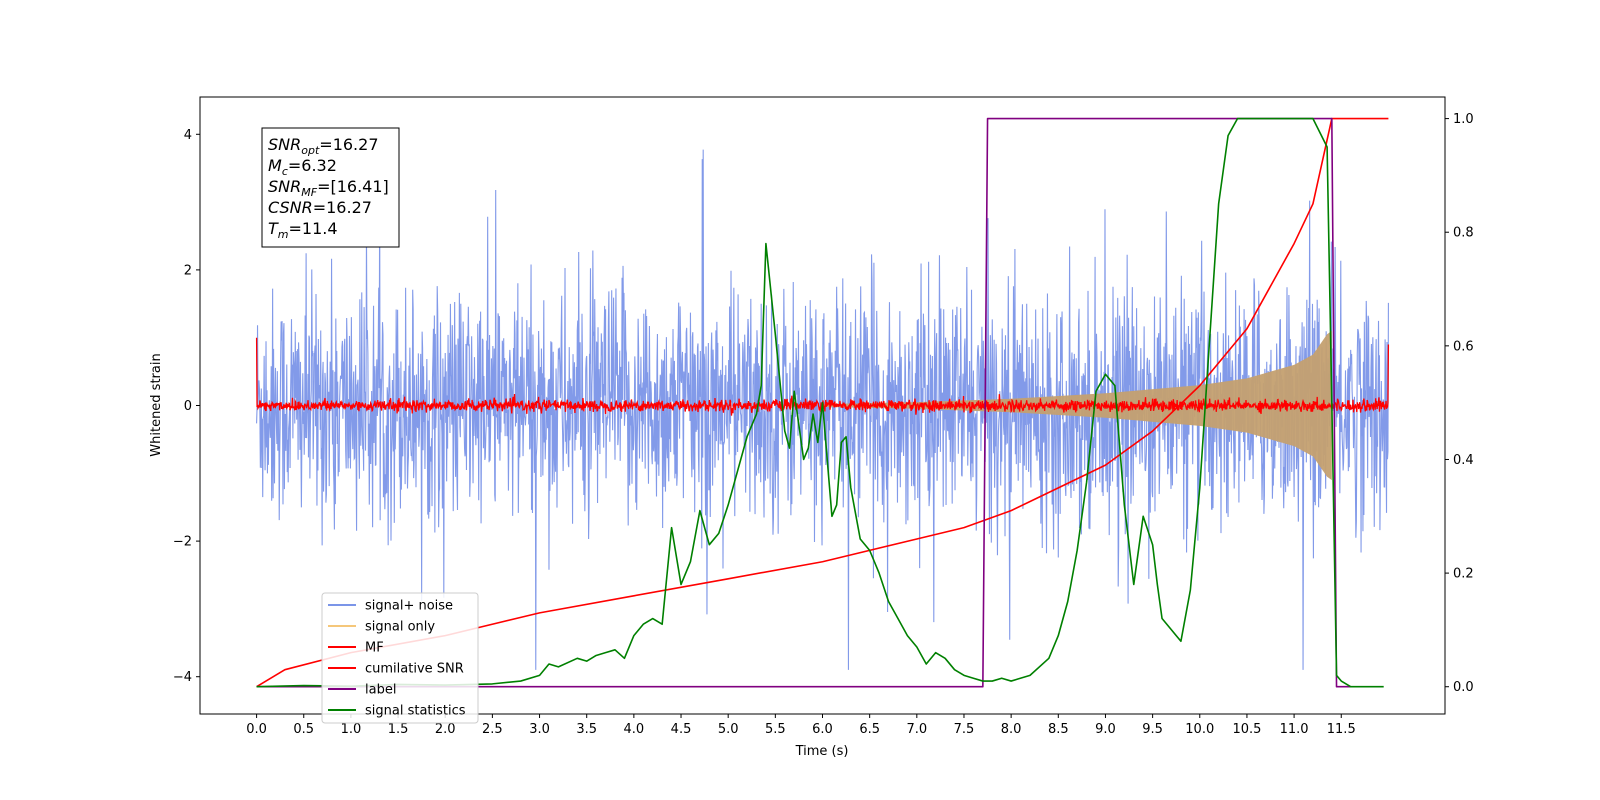 The width and height of the screenshot is (1600, 800). What do you see at coordinates (273, 228) in the screenshot?
I see `annotation-symbol: T` at bounding box center [273, 228].